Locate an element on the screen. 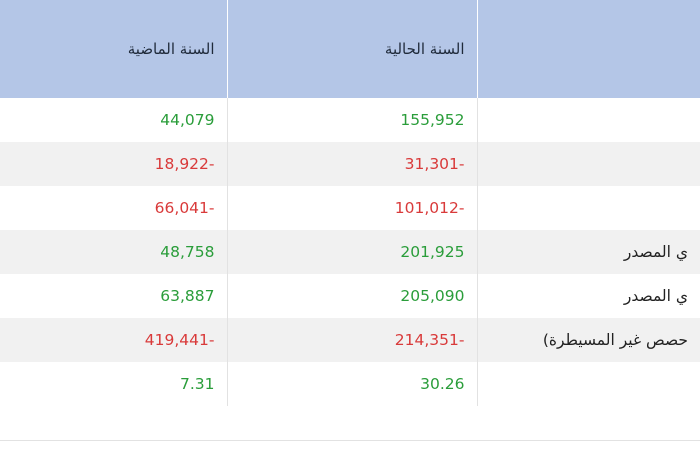  table-row: 155,952 44,079 is located at coordinates (350, 120).